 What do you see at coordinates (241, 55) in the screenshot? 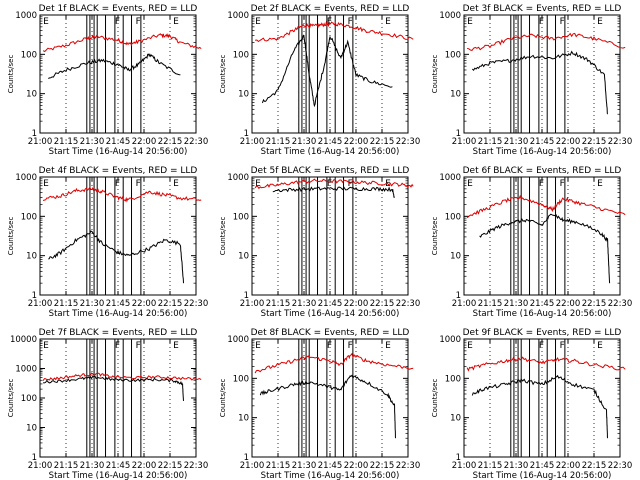
I see `y-tick-label: 100` at bounding box center [241, 55].